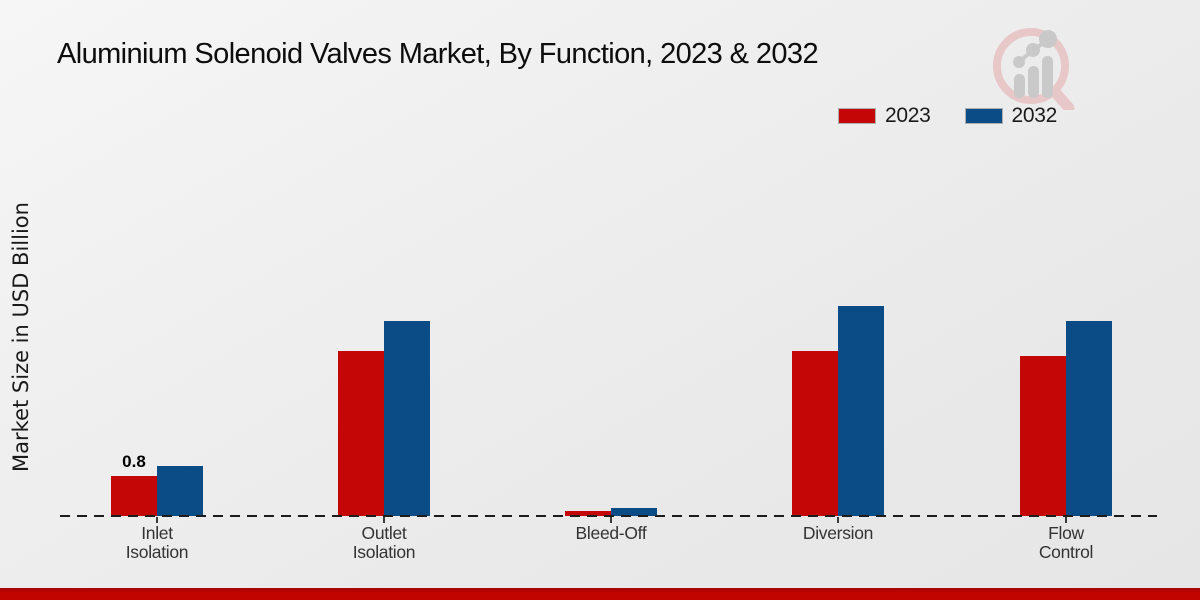  Describe the element at coordinates (157, 542) in the screenshot. I see `category-label: Inlet Isolation` at that location.